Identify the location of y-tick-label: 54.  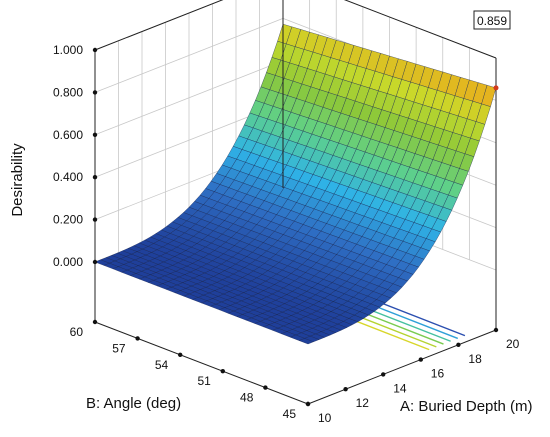
(162, 365).